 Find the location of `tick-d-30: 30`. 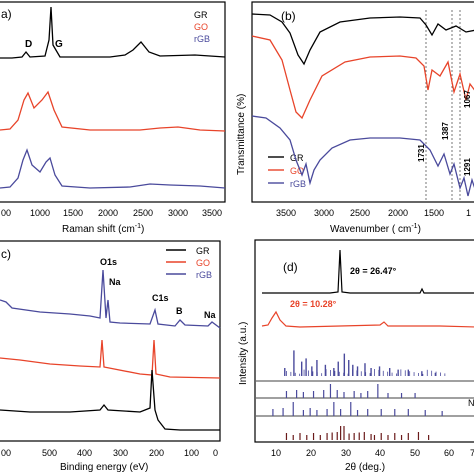

tick-d-30: 30 is located at coordinates (346, 453).